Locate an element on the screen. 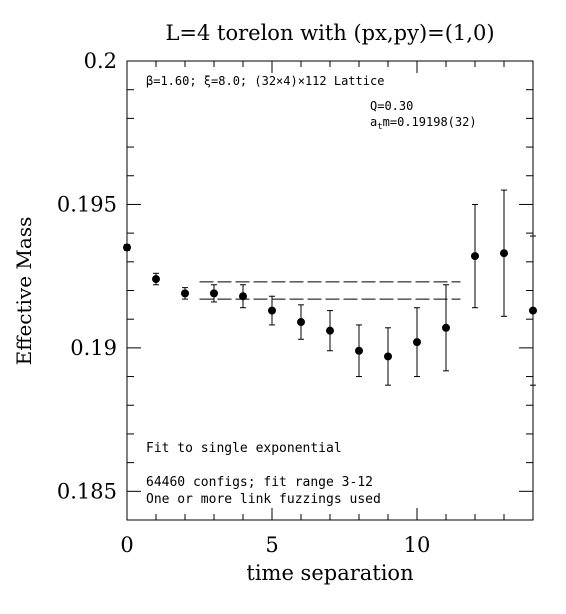 The image size is (566, 614). y-tick-label: 0.195 is located at coordinates (87, 204).